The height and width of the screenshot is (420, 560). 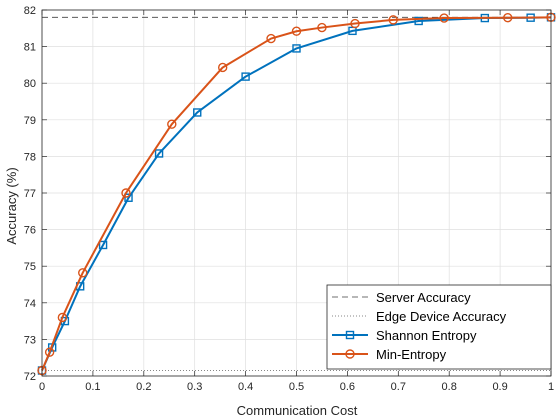 I want to click on x-tick-label: 0.5, so click(x=296, y=387).